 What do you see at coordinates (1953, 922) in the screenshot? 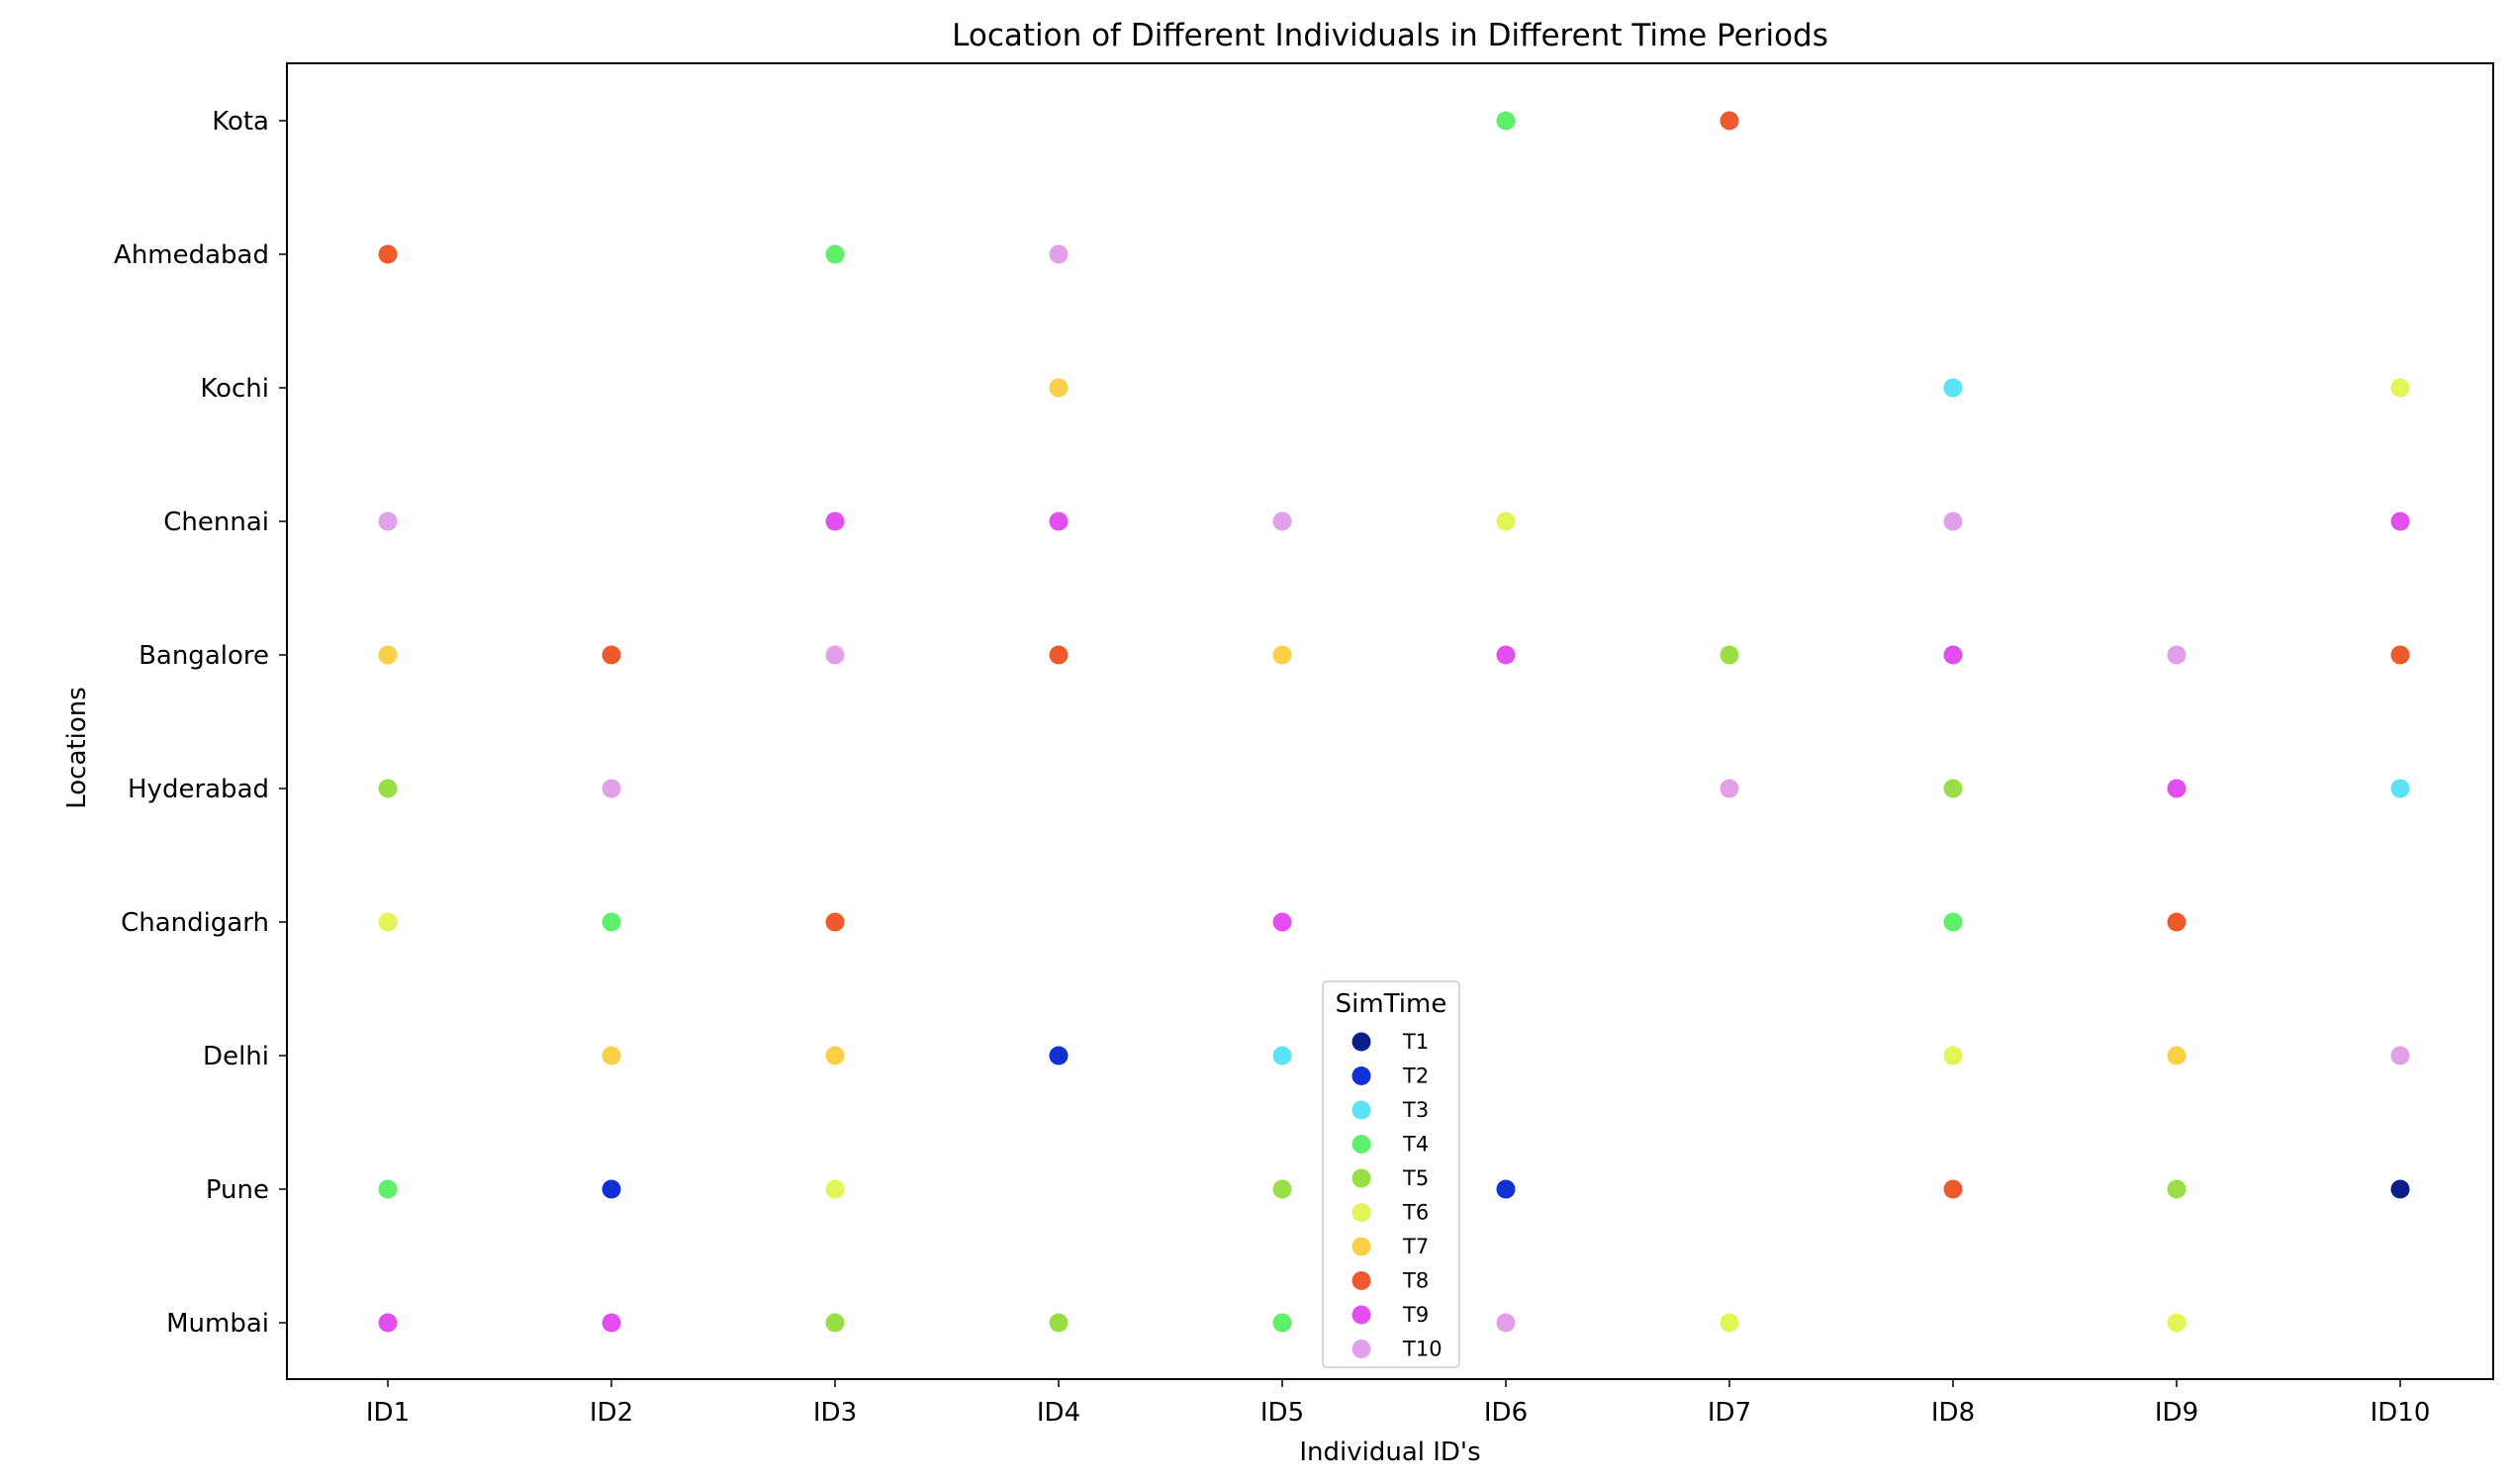
I see `data-point-t4-id8` at bounding box center [1953, 922].